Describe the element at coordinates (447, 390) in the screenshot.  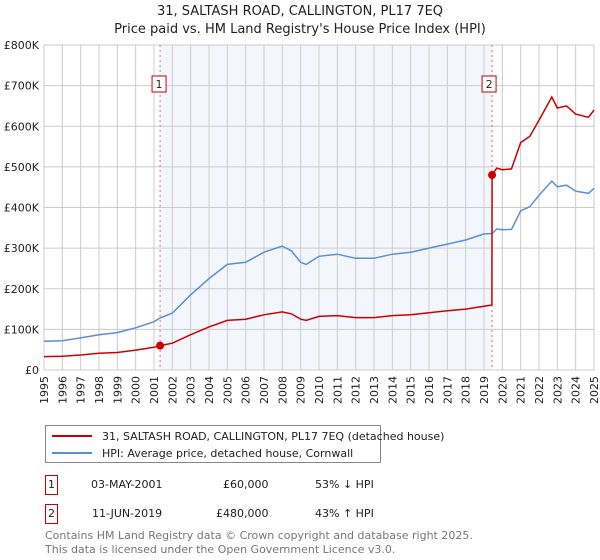
I see `x-tick-label: 2017` at that location.